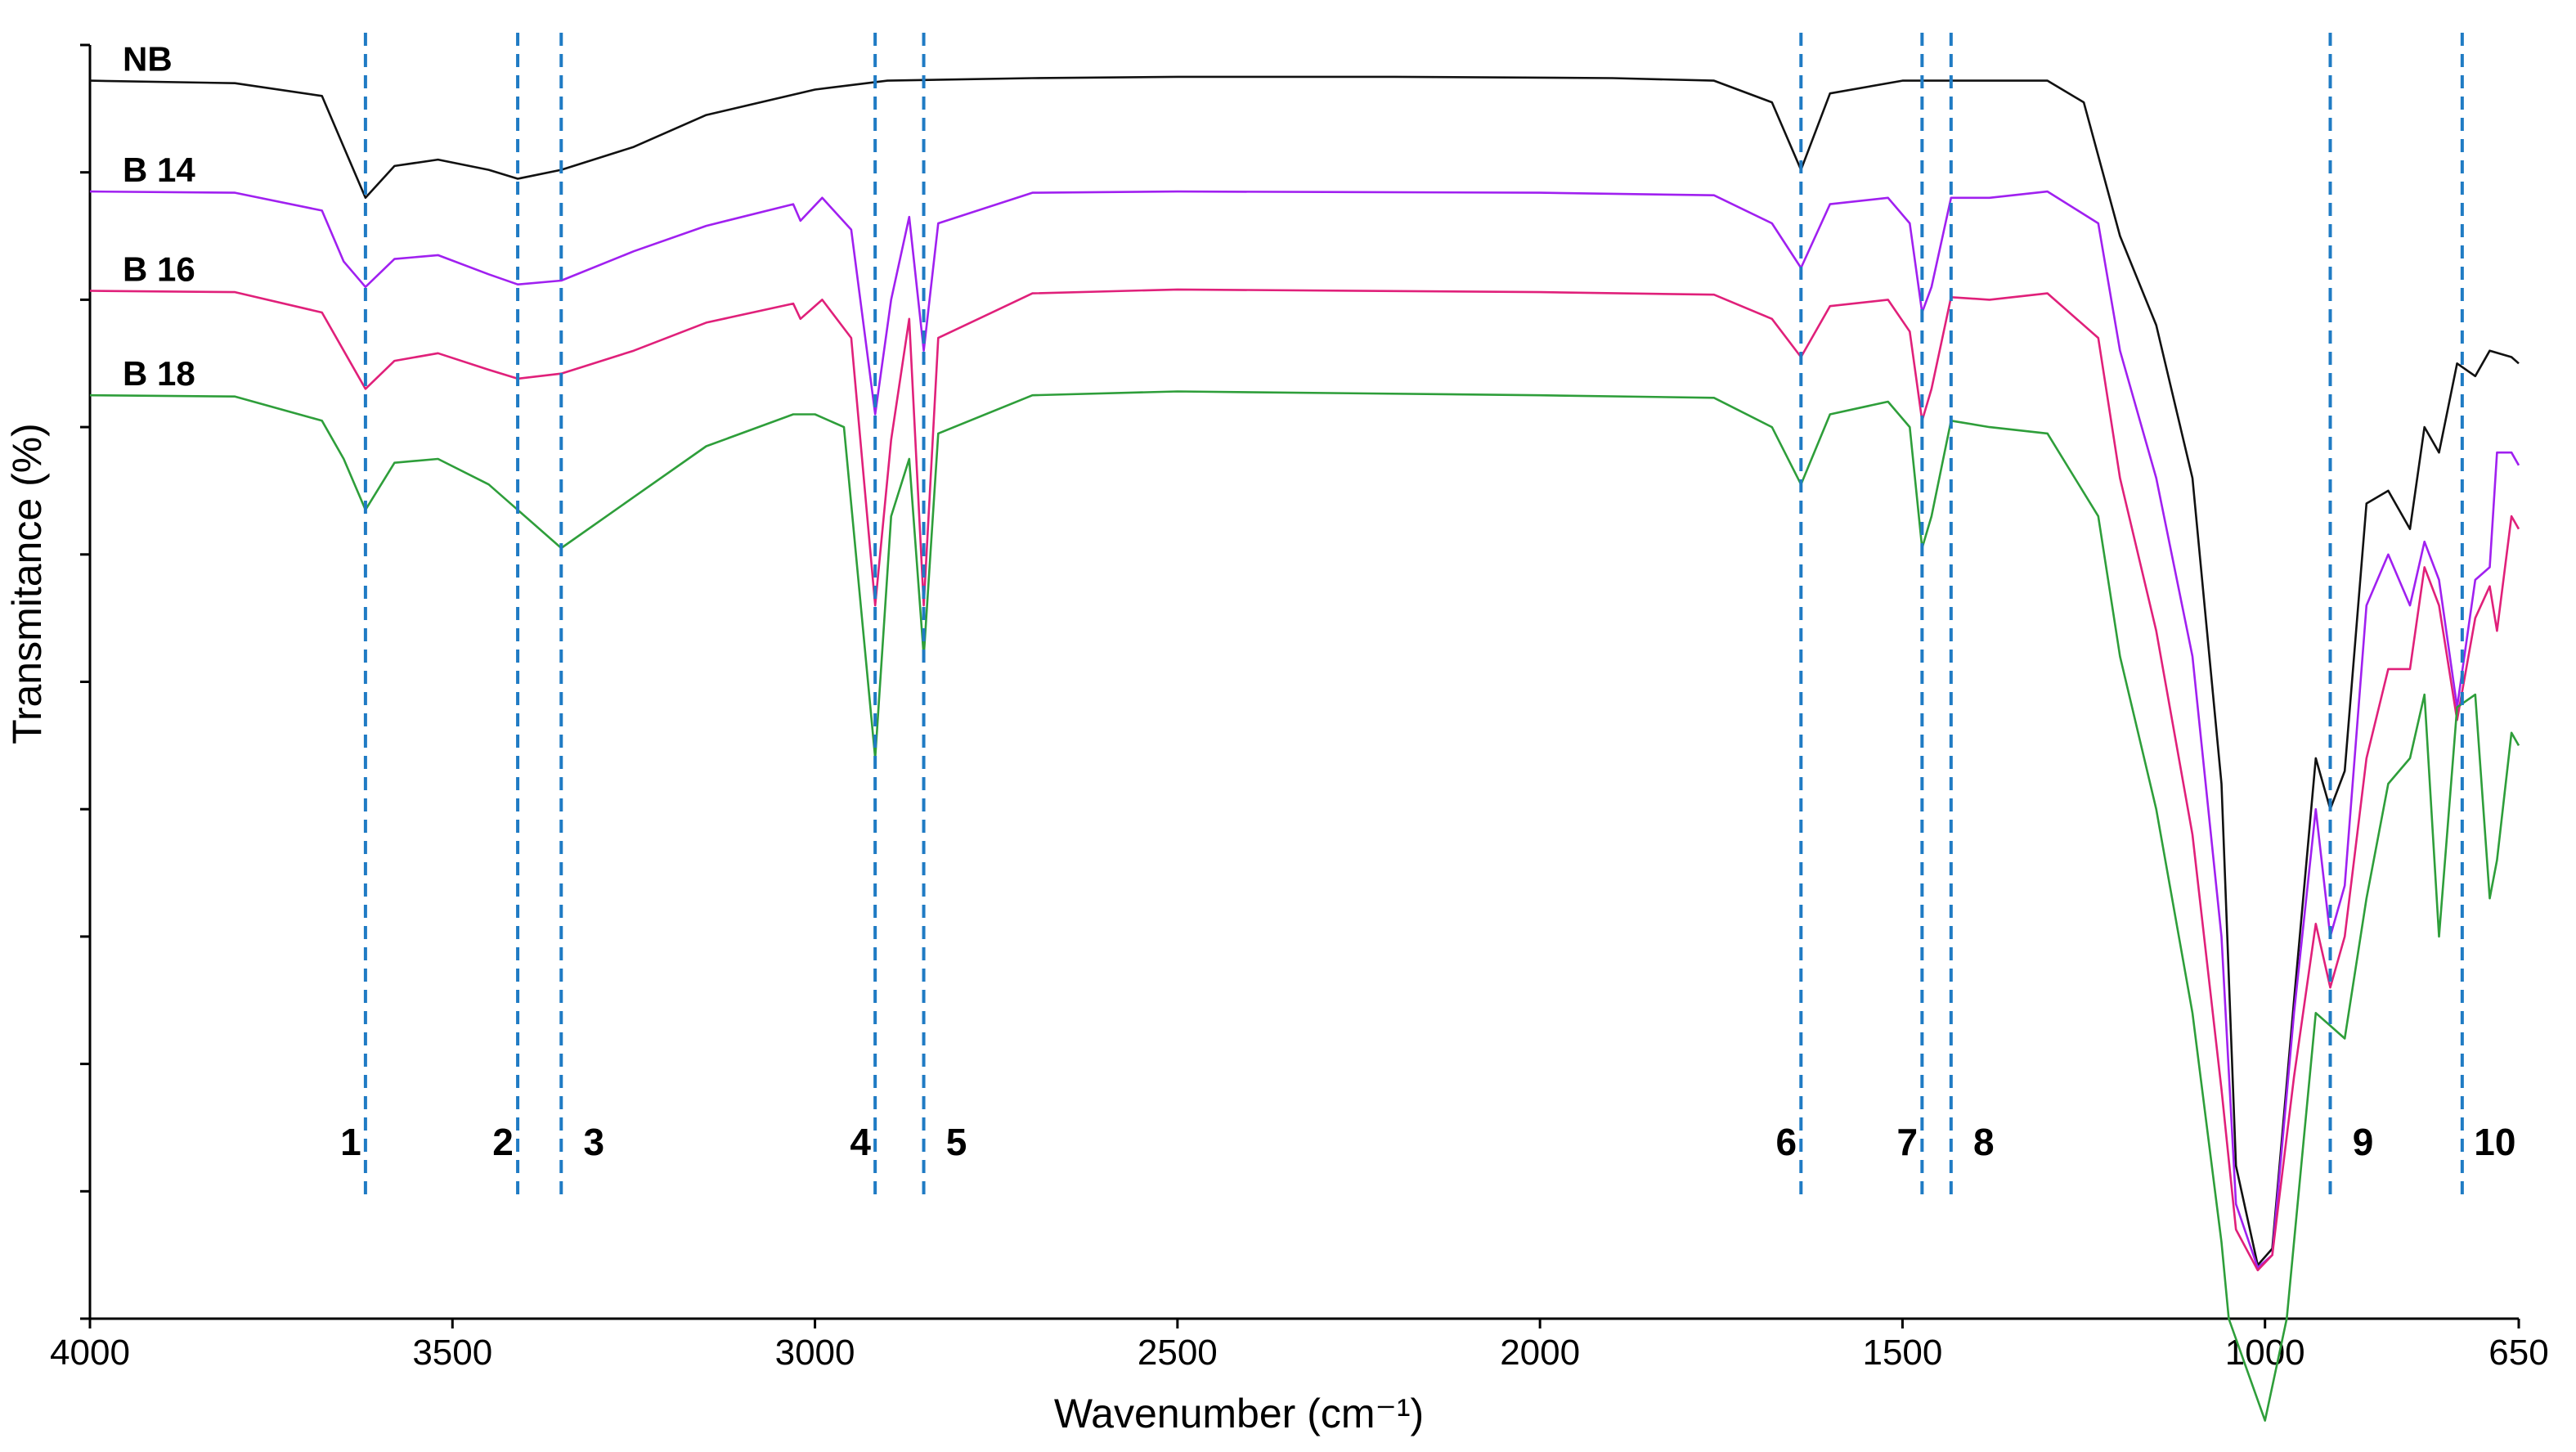  Describe the element at coordinates (2265, 1353) in the screenshot. I see `x-tick-label: 1000` at that location.